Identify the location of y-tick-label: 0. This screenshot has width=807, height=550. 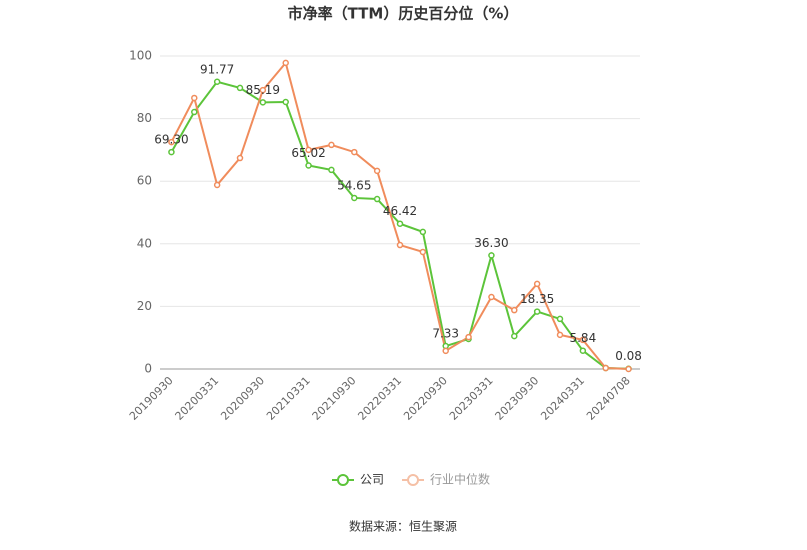
(148, 369).